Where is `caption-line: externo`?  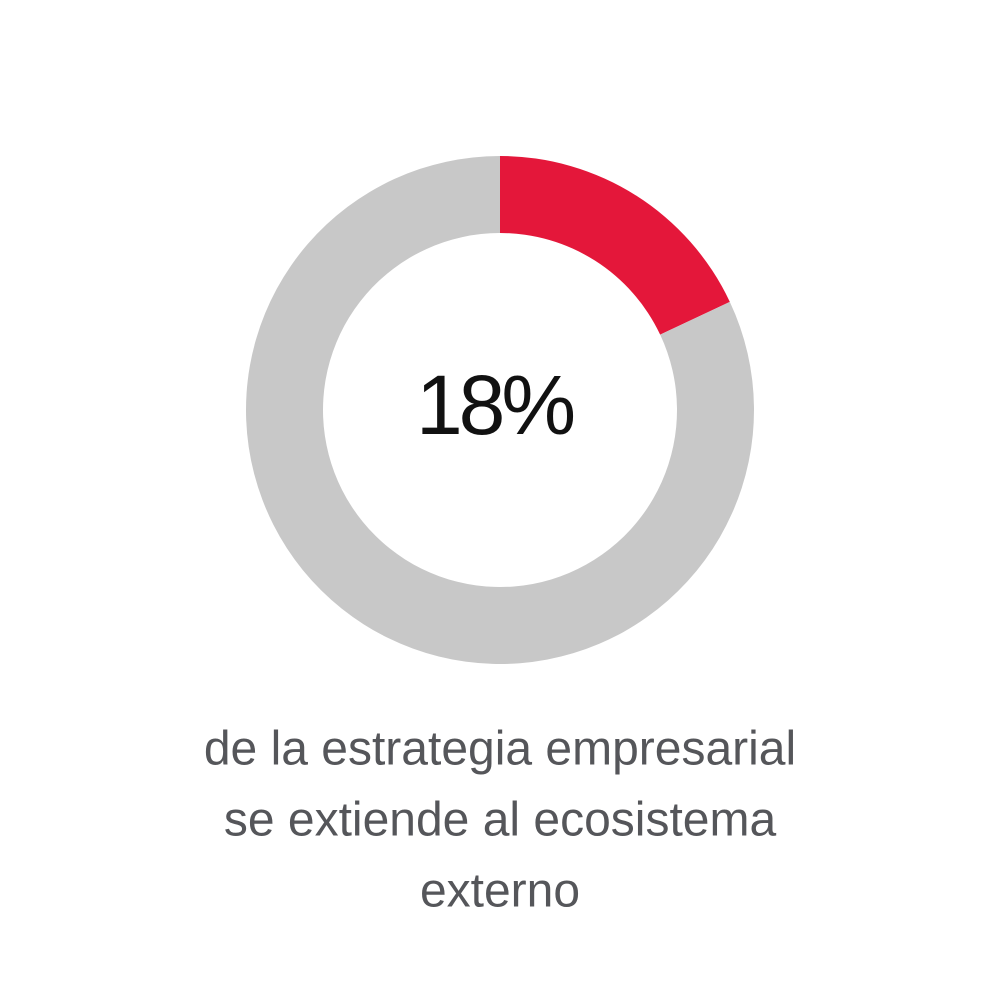
caption-line: externo is located at coordinates (500, 891).